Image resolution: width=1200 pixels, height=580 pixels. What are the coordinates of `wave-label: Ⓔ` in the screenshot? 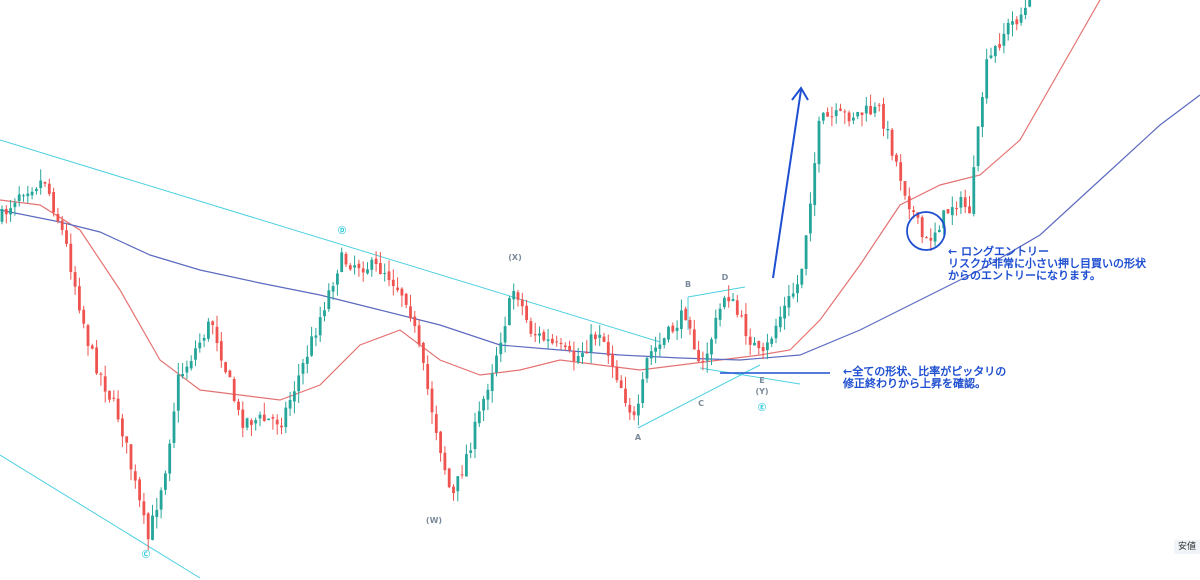 It's located at (762, 407).